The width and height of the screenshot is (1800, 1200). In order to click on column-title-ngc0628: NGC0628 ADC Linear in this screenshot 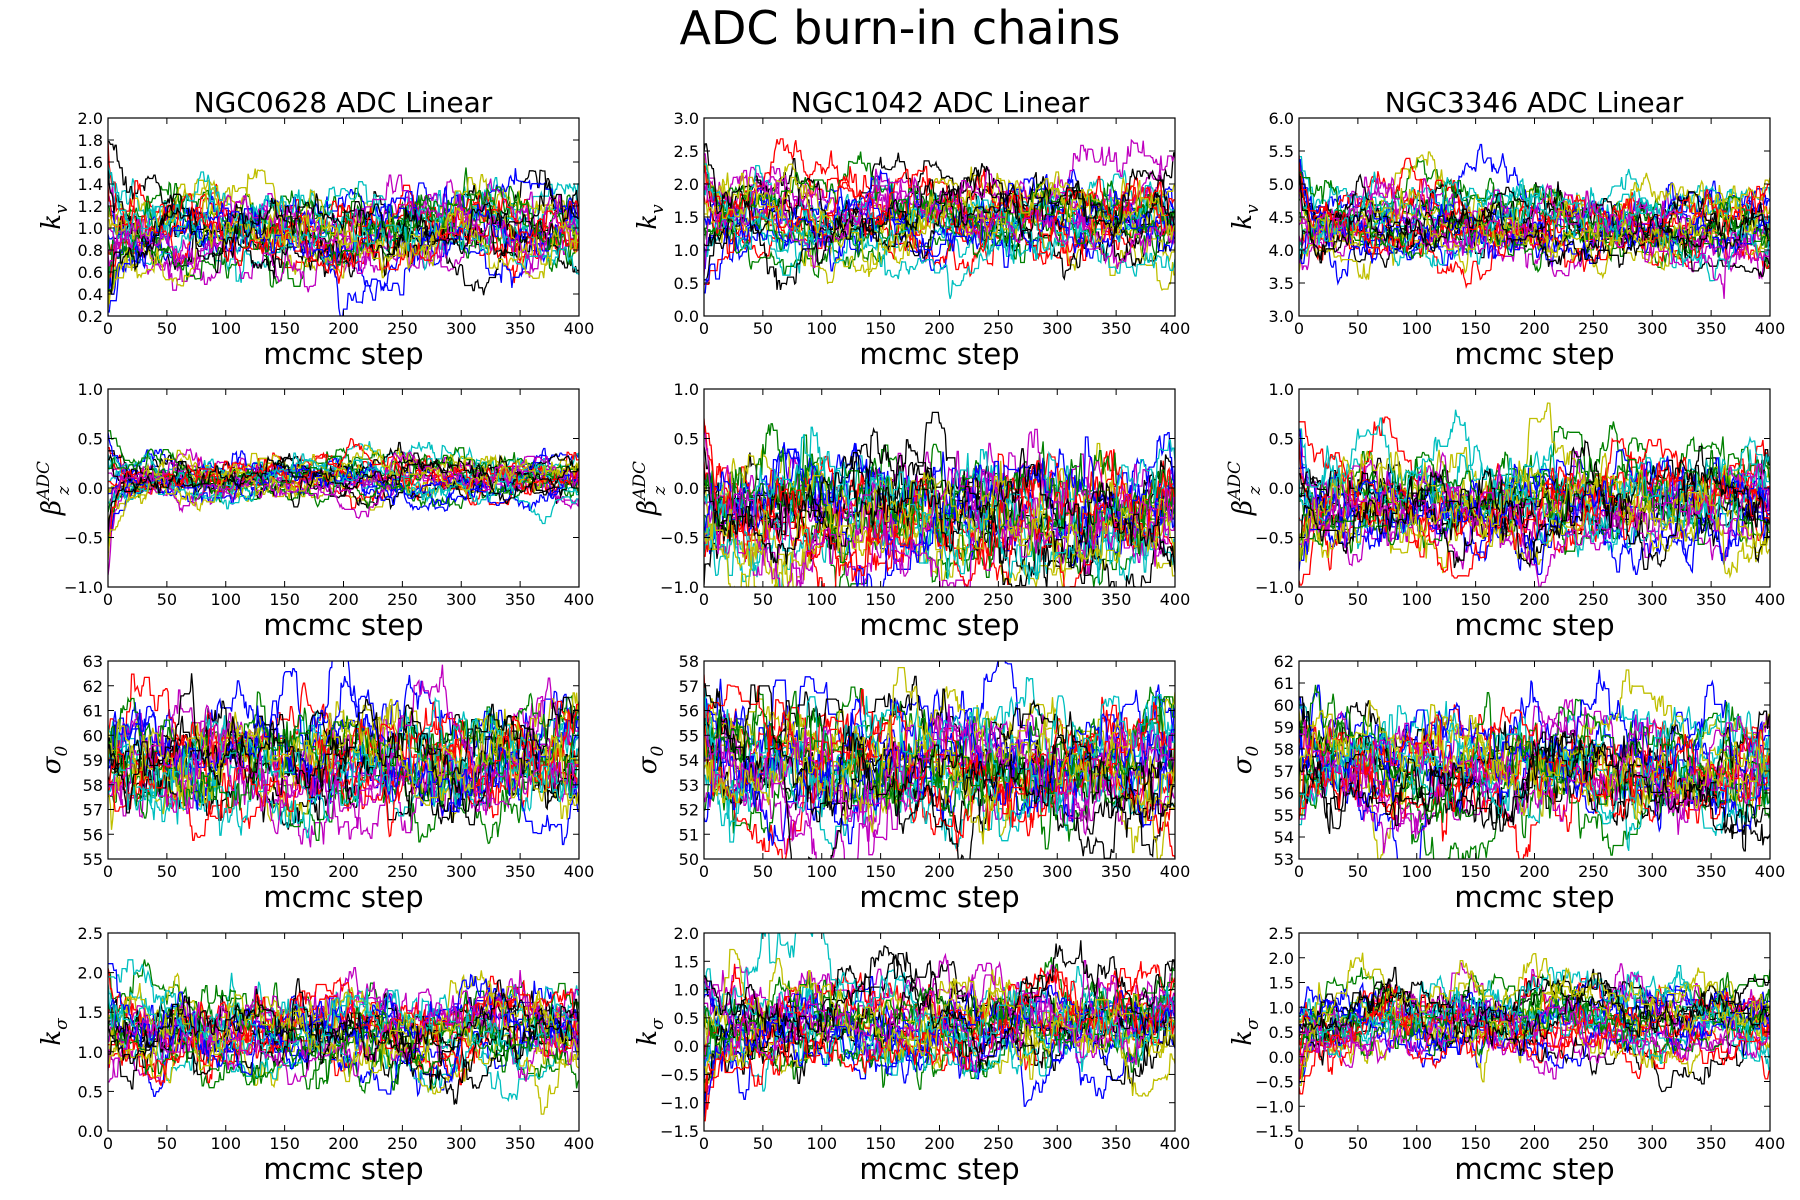, I will do `click(343, 102)`.